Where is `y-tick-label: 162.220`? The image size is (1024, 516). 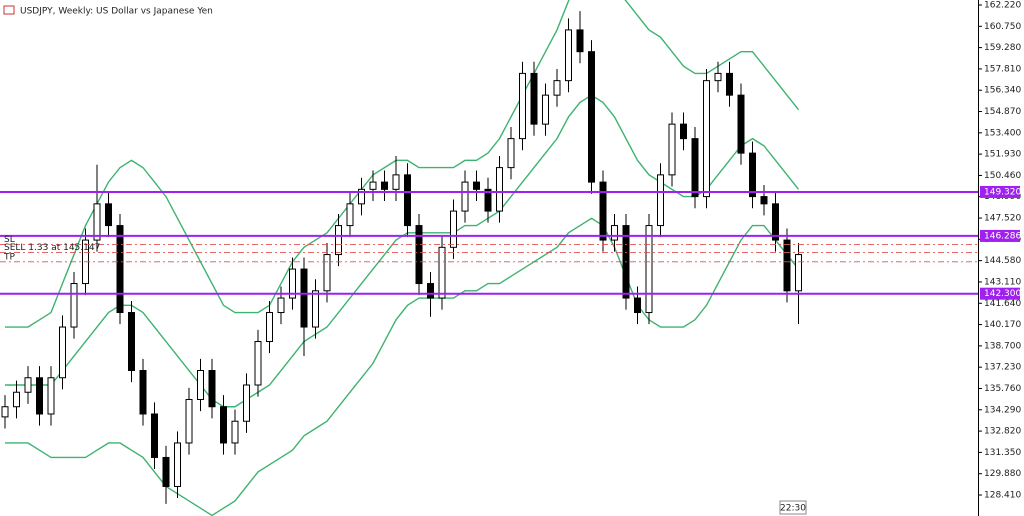
y-tick-label: 162.220 is located at coordinates (1002, 6).